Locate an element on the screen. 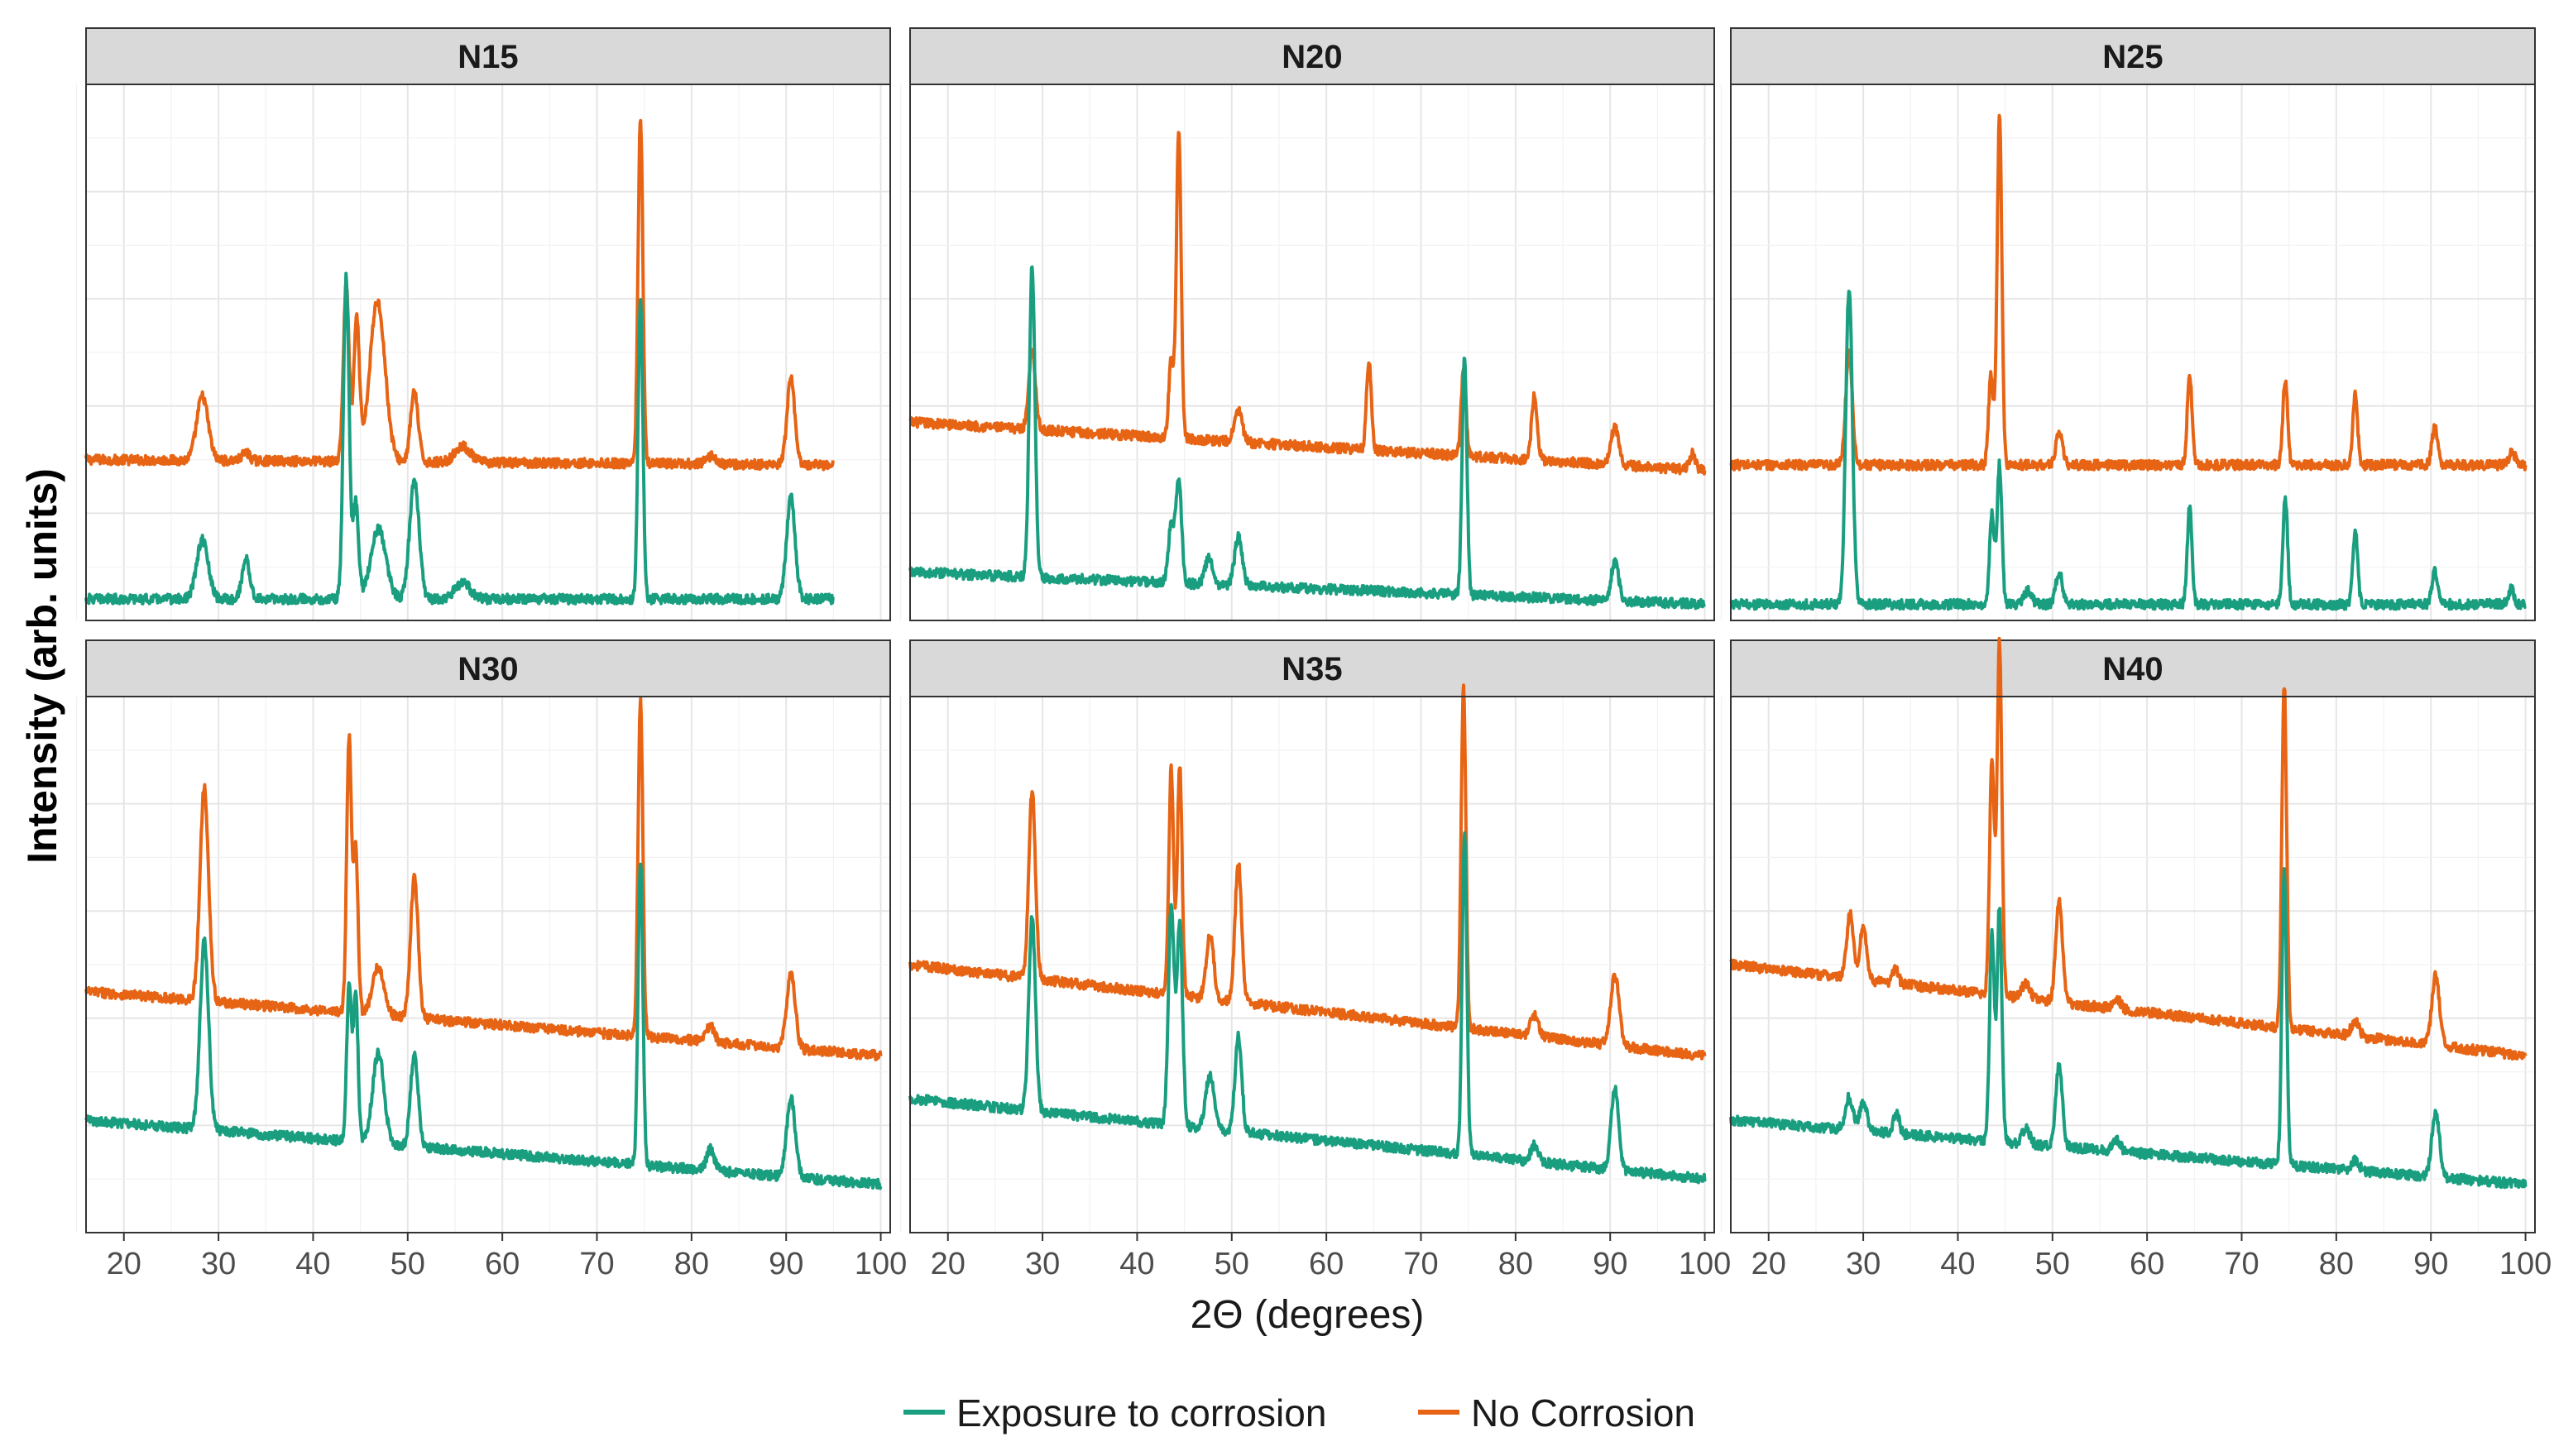  facet-strip-label: N40 is located at coordinates (2132, 669).